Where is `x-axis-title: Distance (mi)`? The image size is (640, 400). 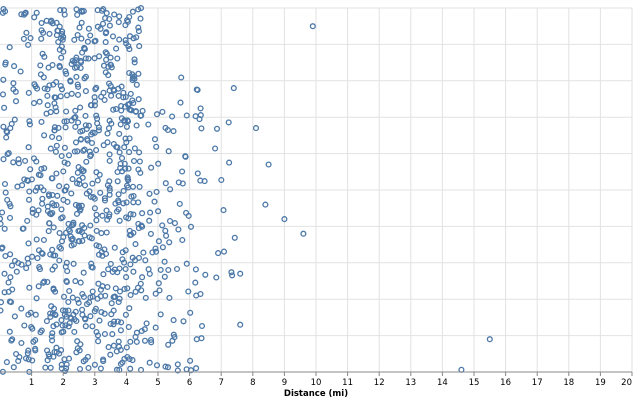 x-axis-title: Distance (mi) is located at coordinates (316, 394).